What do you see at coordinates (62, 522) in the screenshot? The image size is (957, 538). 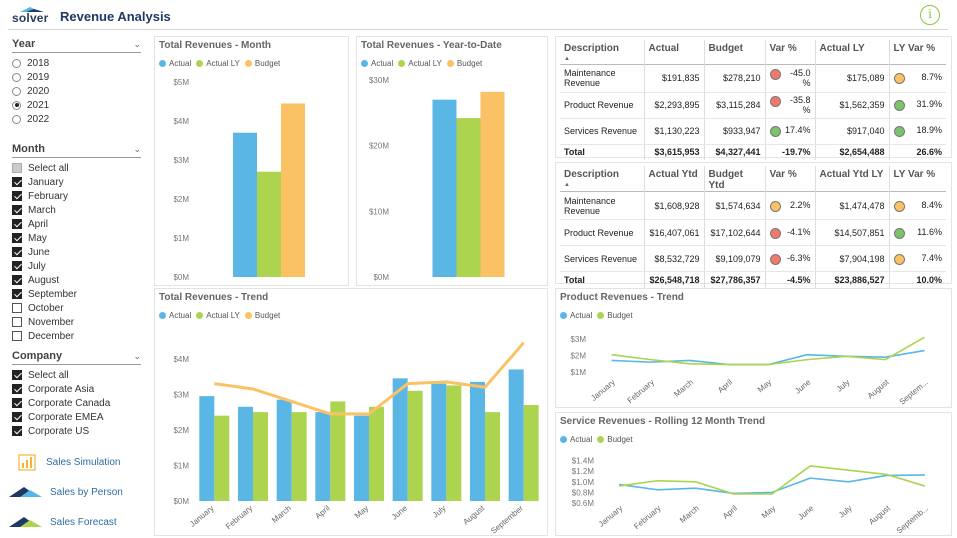 I see `sales-forecast-link: Sales Forecast` at bounding box center [62, 522].